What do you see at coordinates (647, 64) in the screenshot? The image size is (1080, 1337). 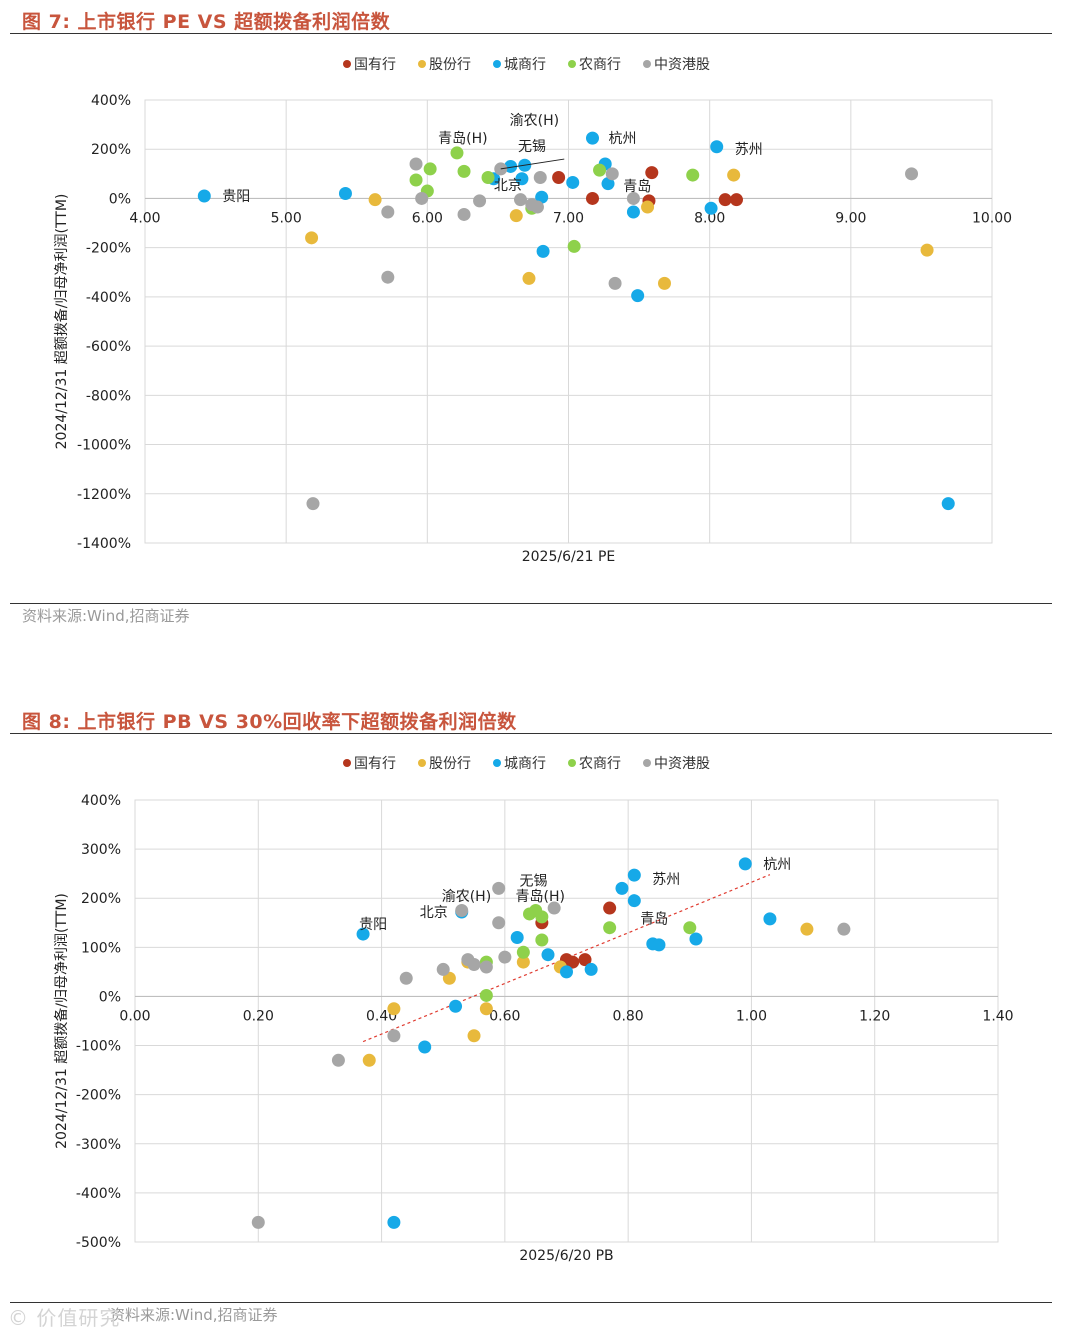 I see `legend-marker-中资港股` at bounding box center [647, 64].